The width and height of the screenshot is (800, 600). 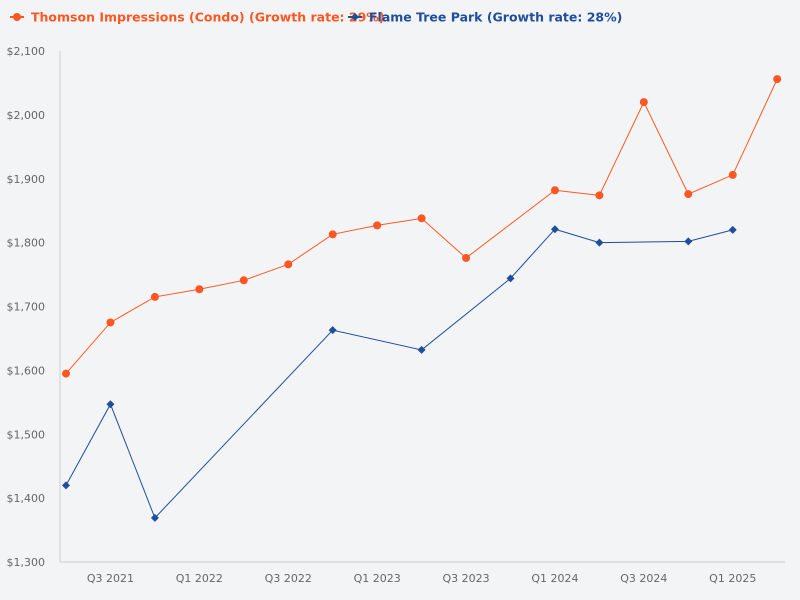 What do you see at coordinates (199, 578) in the screenshot?
I see `x-tick-label: Q1 2022` at bounding box center [199, 578].